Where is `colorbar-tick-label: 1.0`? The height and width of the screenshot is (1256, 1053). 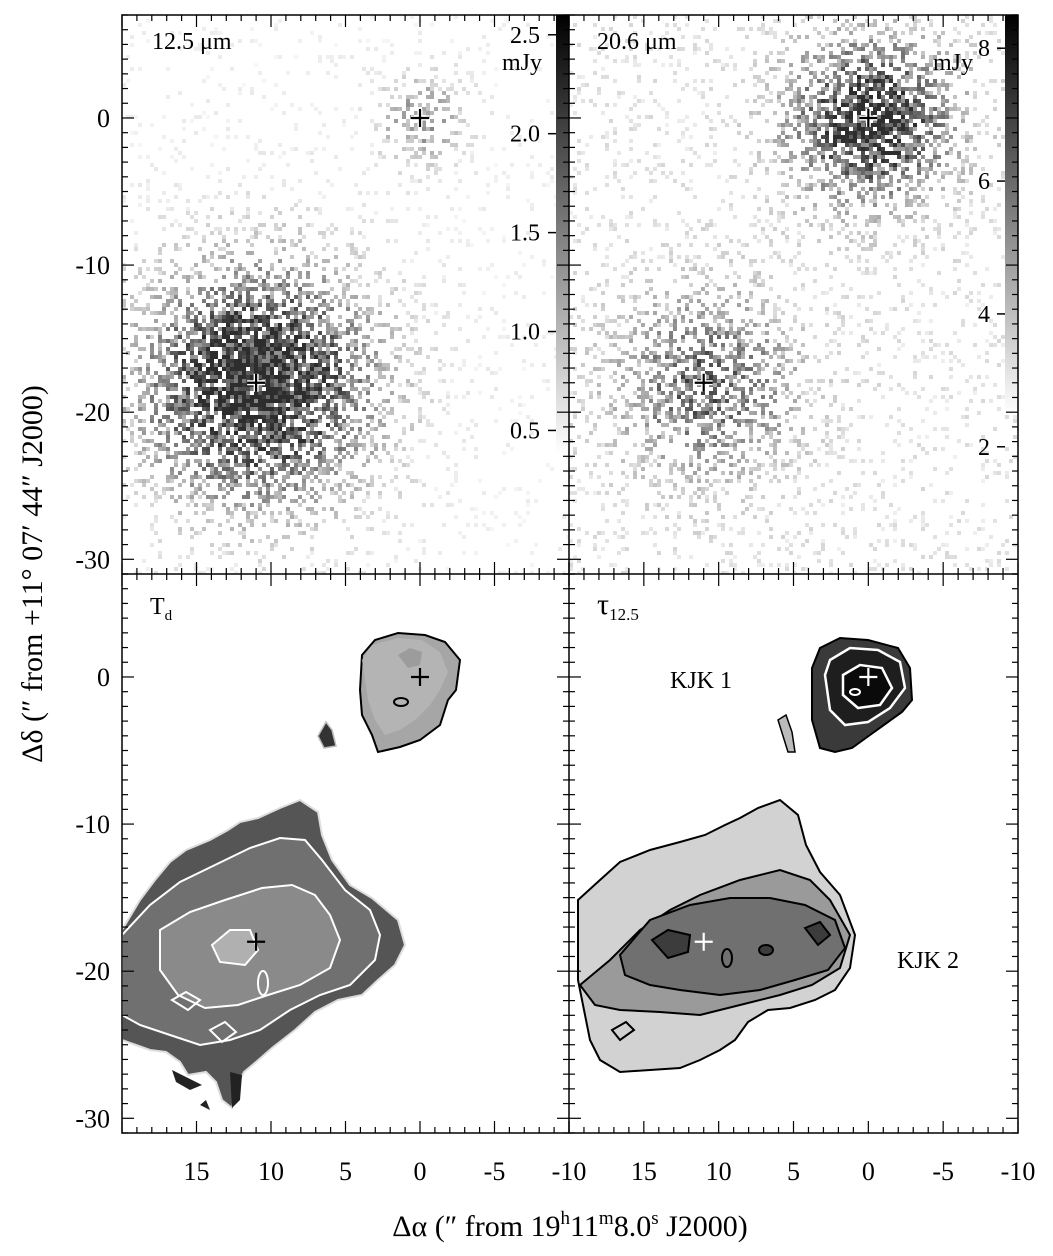
colorbar-tick-label: 1.0 is located at coordinates (525, 333).